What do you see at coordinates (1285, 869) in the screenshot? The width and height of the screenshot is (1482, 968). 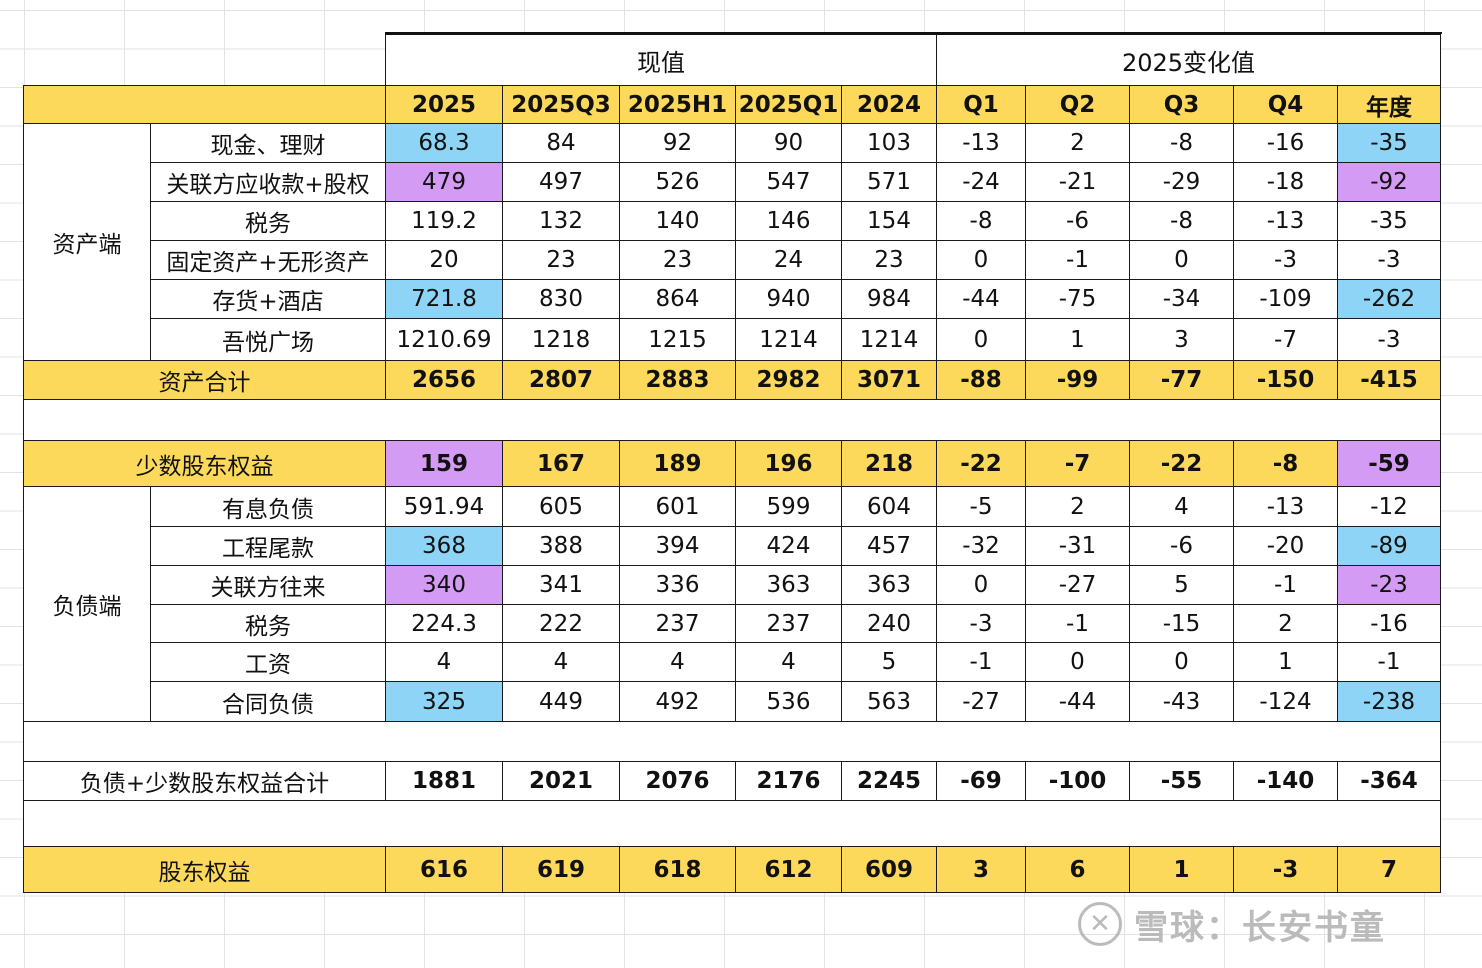 I see `equity-cell: -3` at bounding box center [1285, 869].